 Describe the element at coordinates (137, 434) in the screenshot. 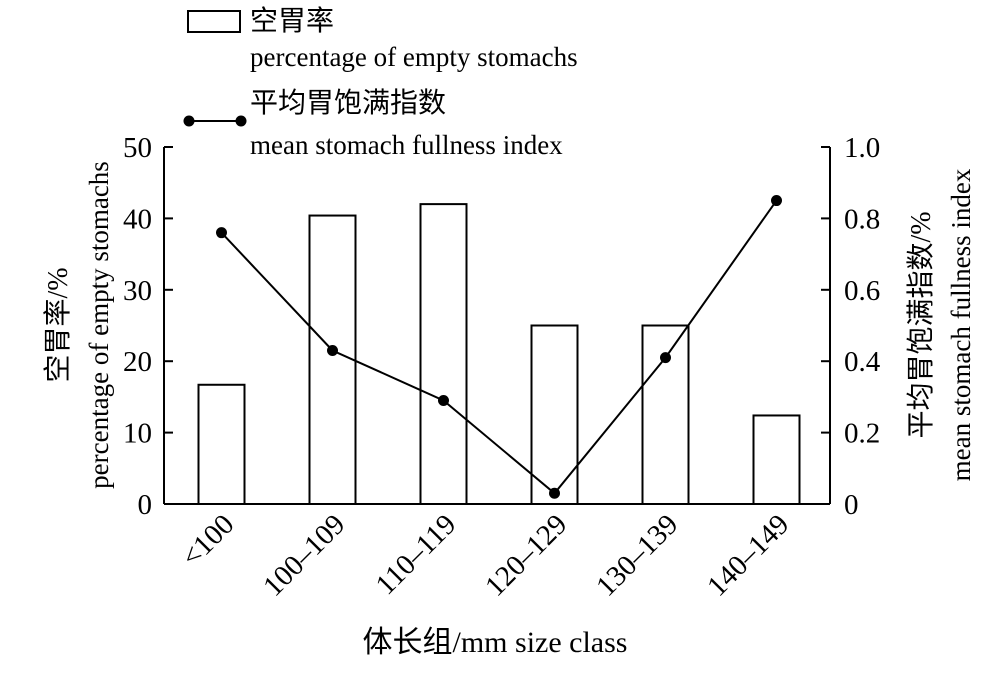

I see `left-tick-label: 10` at that location.